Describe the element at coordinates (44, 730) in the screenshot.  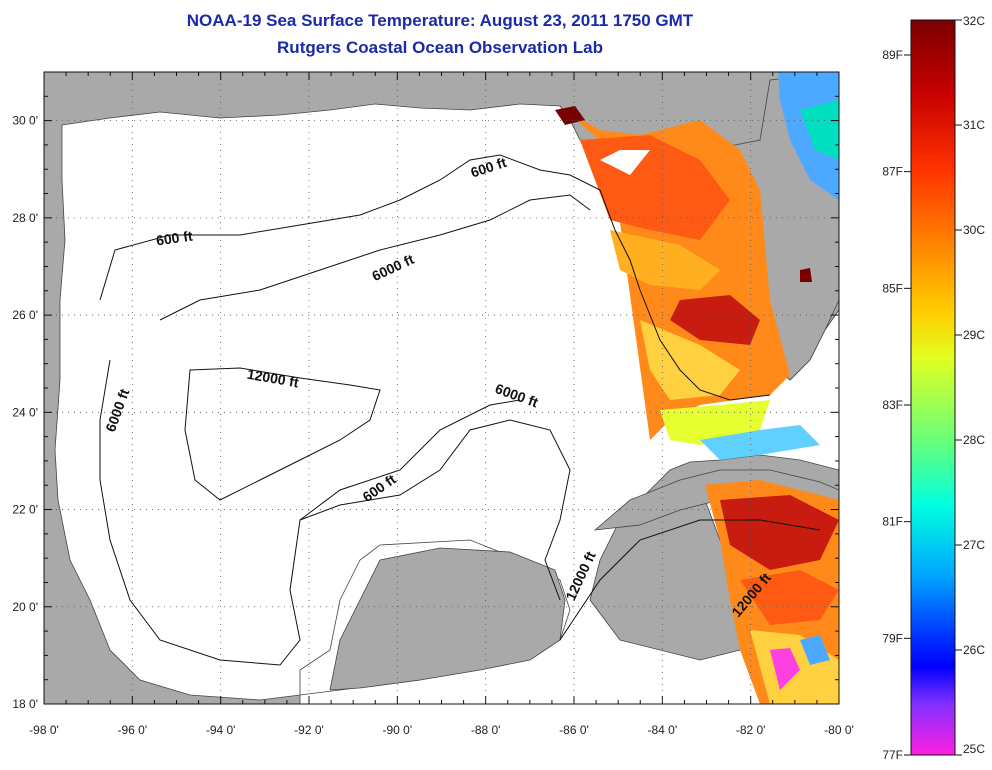
I see `x-tick-label: -98 0'` at that location.